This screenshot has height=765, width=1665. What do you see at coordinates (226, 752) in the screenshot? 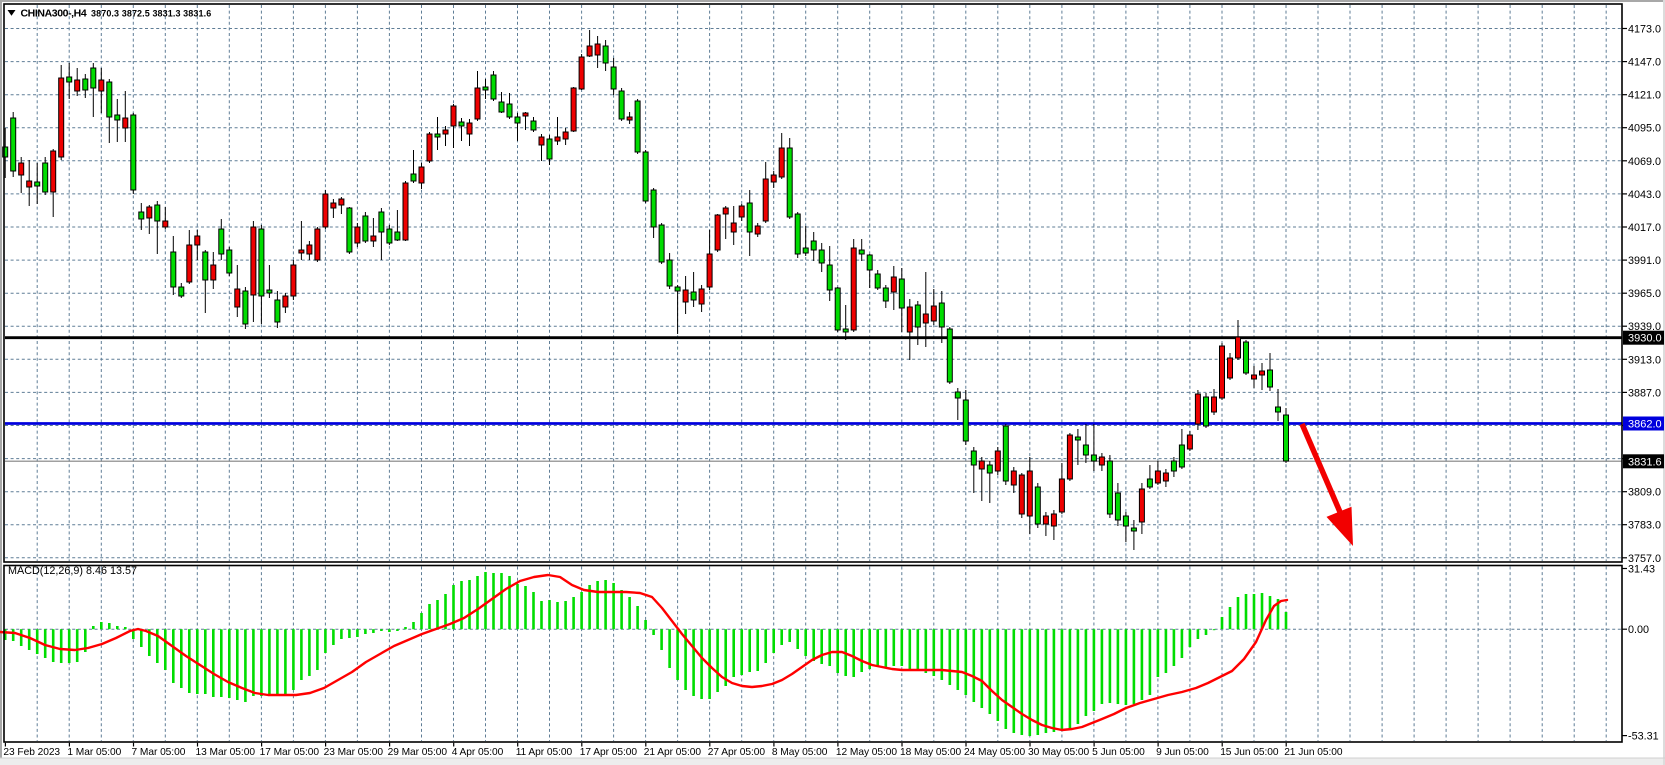
I see `svg-text: 13 Mar 05:00` at bounding box center [226, 752].